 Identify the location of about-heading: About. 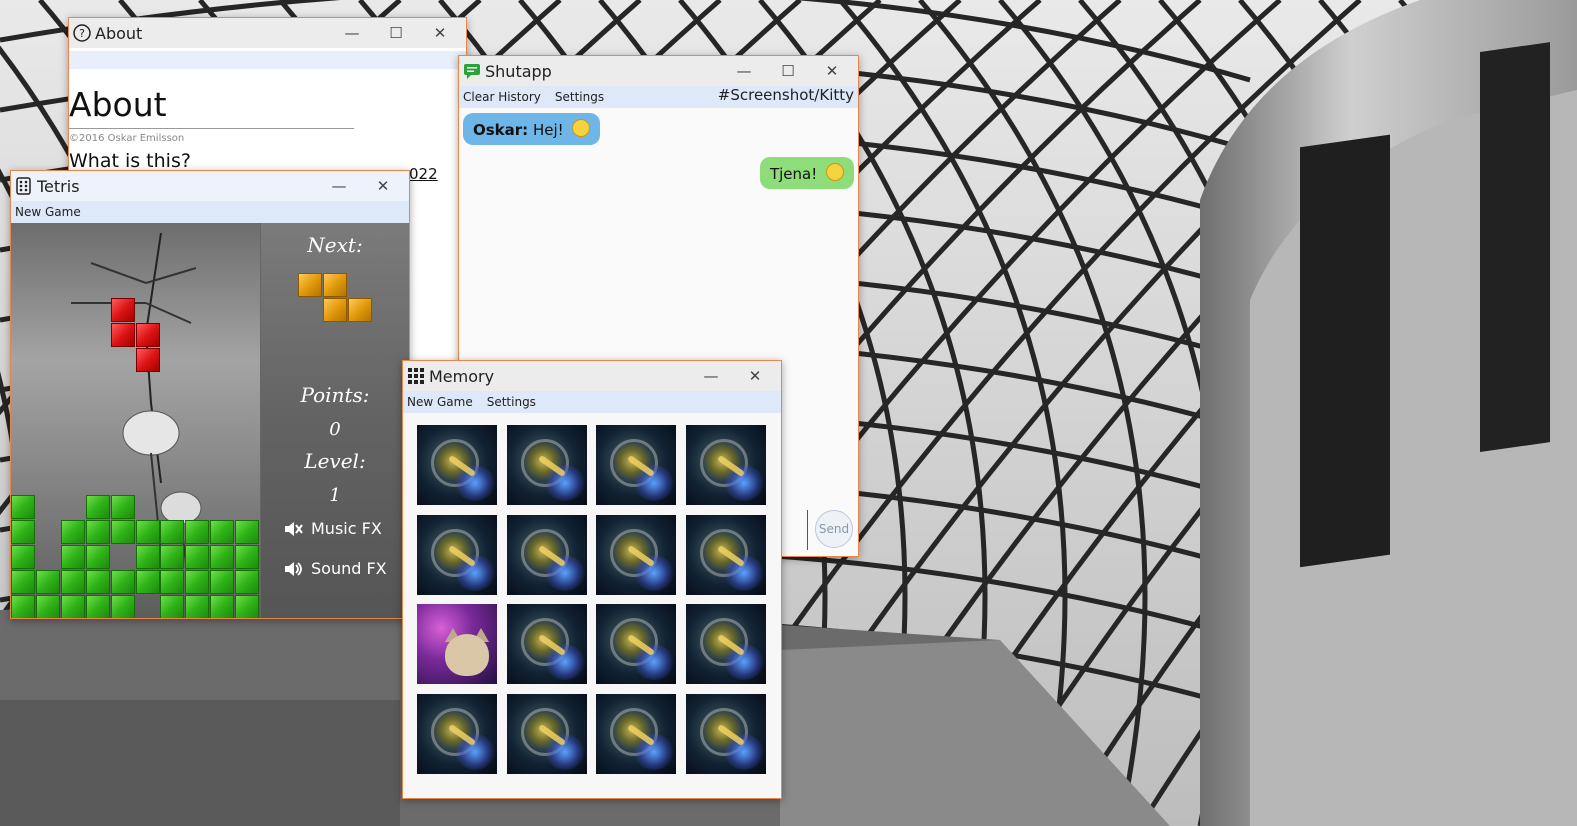
(118, 104).